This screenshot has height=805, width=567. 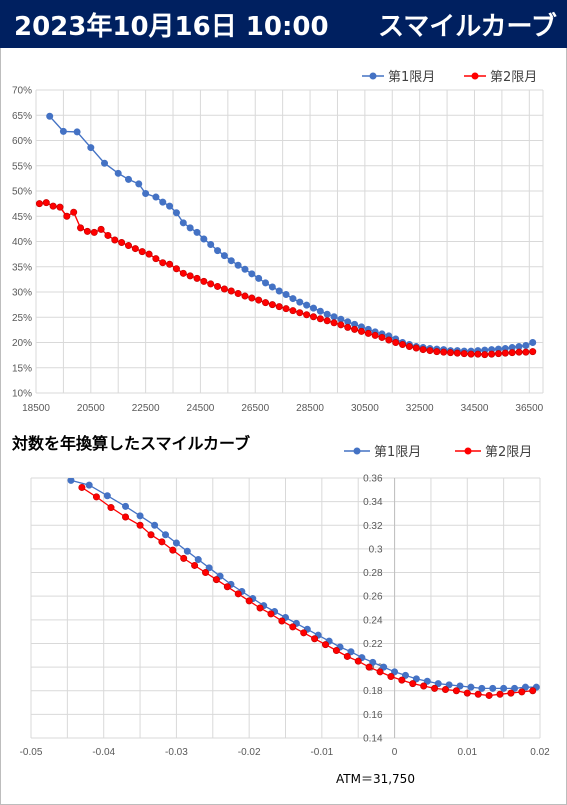 I want to click on y-tick-label: 45%, so click(x=22, y=217).